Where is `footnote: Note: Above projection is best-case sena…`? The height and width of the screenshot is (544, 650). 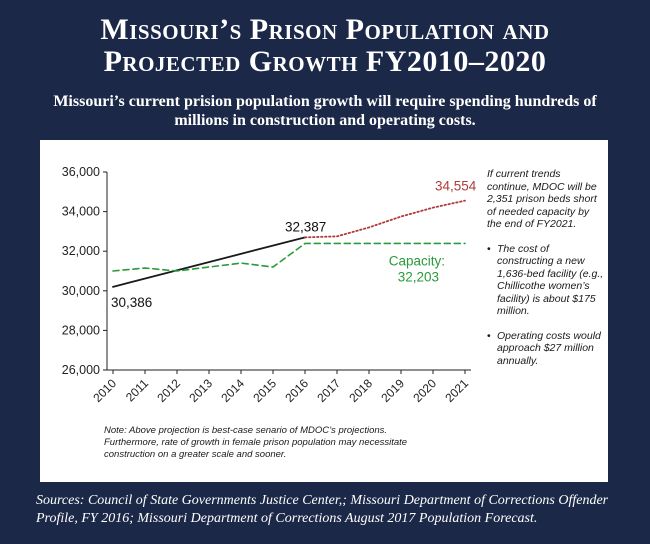 footnote: Note: Above projection is best-case sena… is located at coordinates (256, 442).